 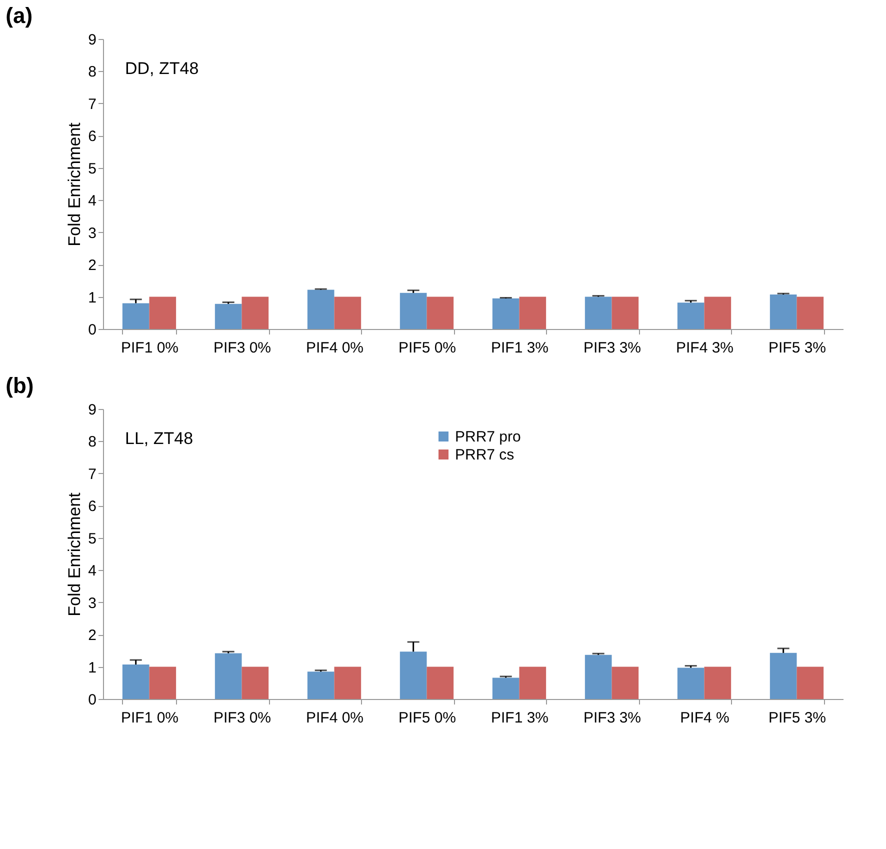 I want to click on chart-title: (b), so click(x=20, y=385).